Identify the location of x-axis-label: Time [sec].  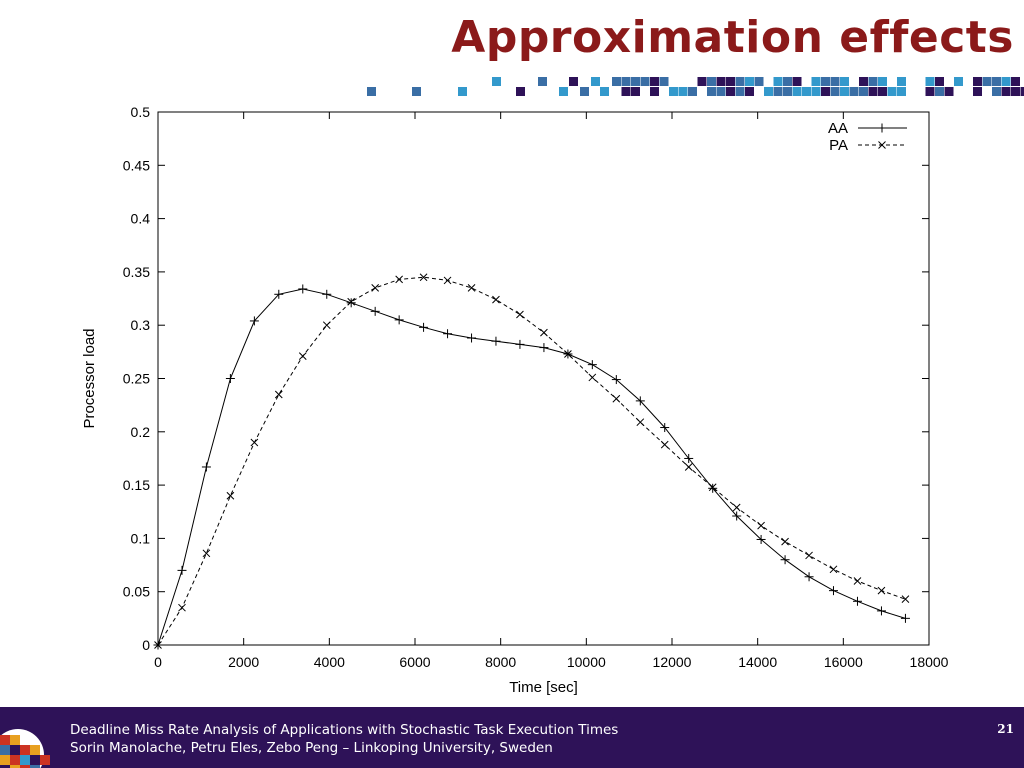
(543, 687).